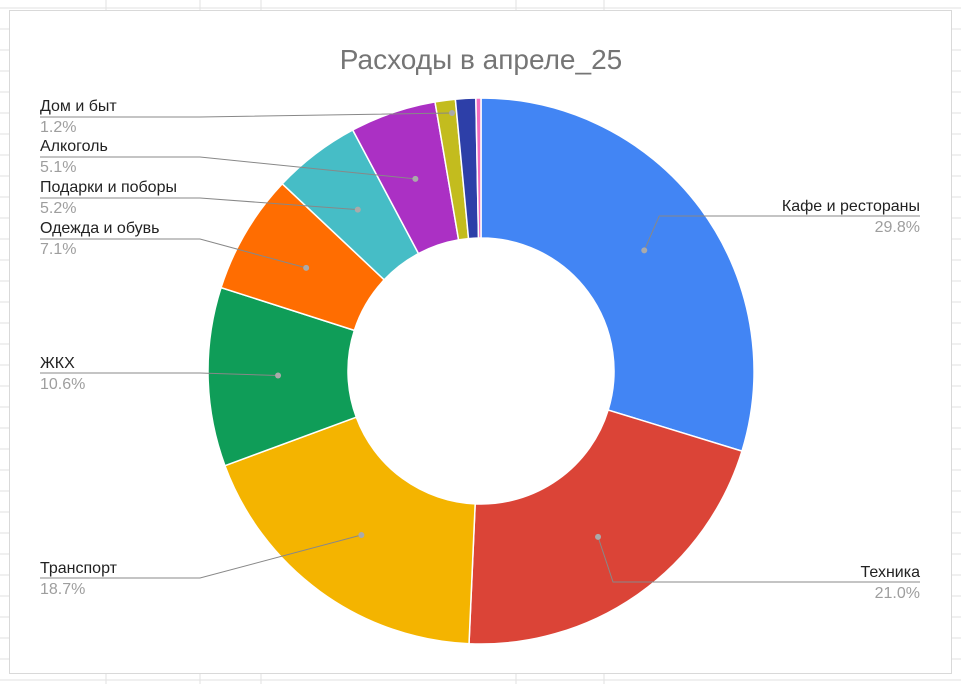  Describe the element at coordinates (79, 568) in the screenshot. I see `slice-label: Транспорт` at that location.